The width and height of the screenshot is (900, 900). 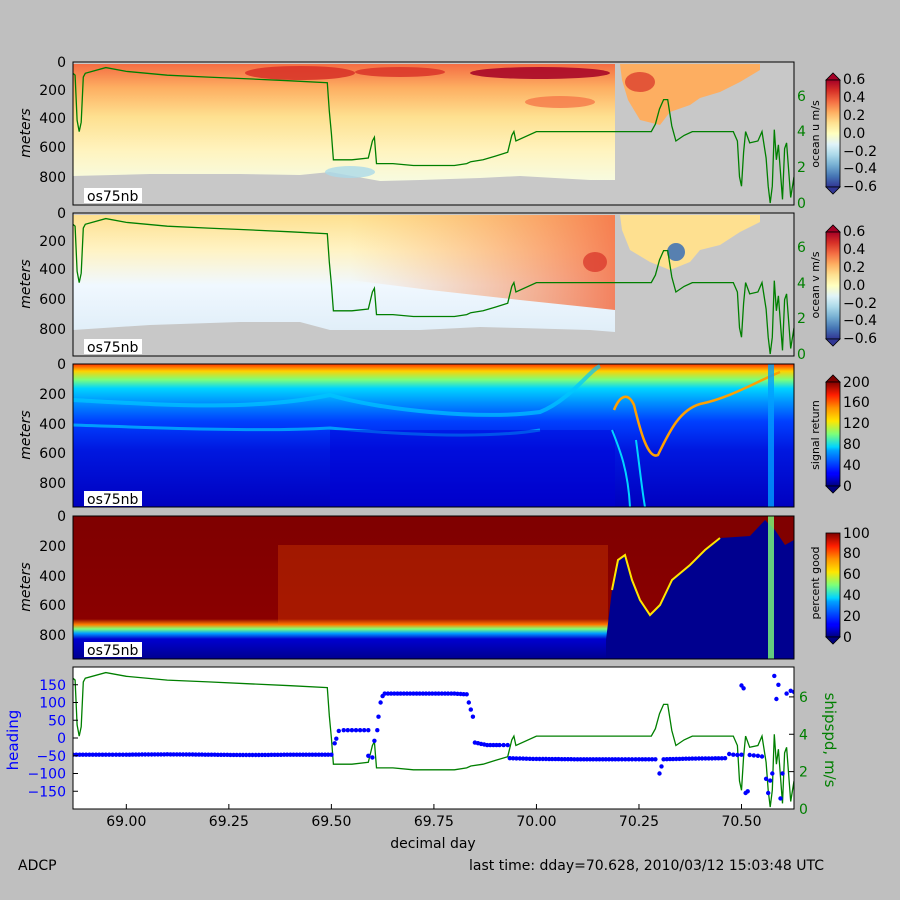 I want to click on colorbar-tick: 80, so click(x=852, y=554).